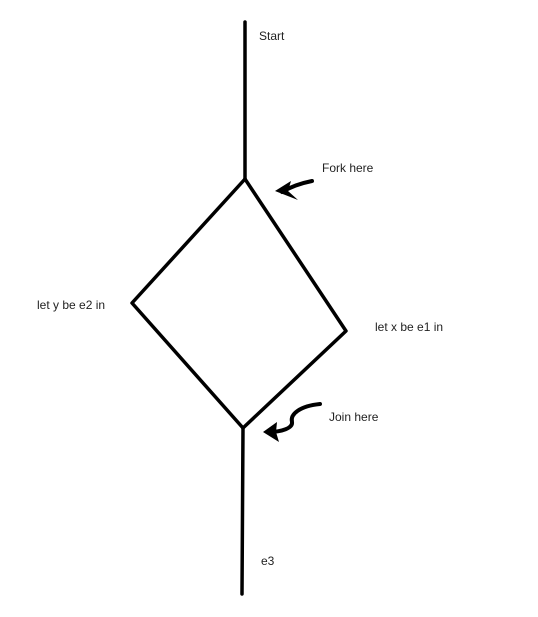 The height and width of the screenshot is (617, 538). What do you see at coordinates (242, 511) in the screenshot?
I see `end-line` at bounding box center [242, 511].